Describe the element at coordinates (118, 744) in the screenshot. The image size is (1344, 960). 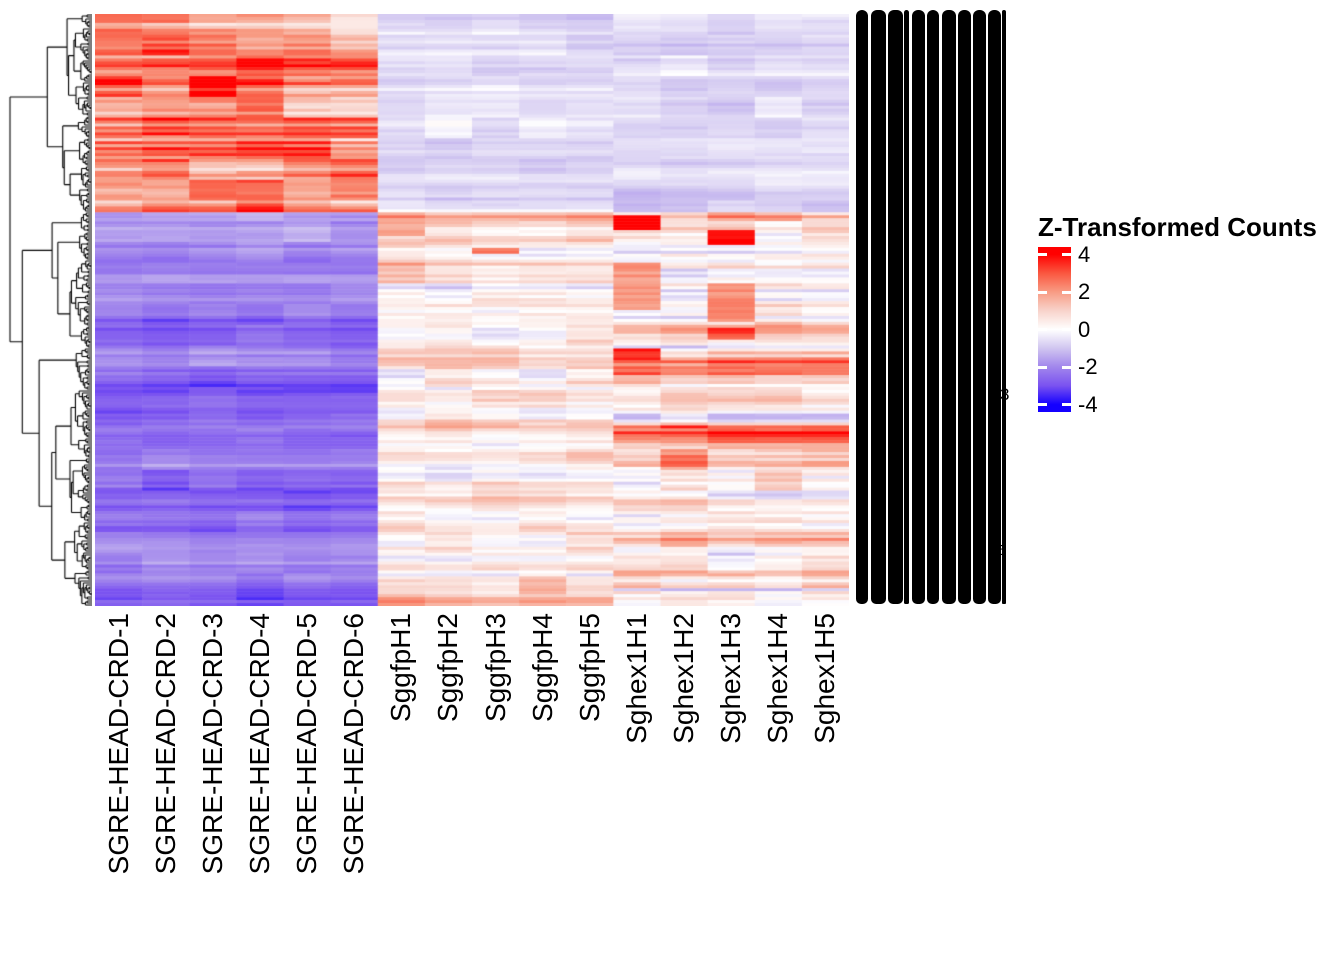
I see `column-label-SGRE-HEAD-CRD-1: SGRE-HEAD-CRD-1` at that location.